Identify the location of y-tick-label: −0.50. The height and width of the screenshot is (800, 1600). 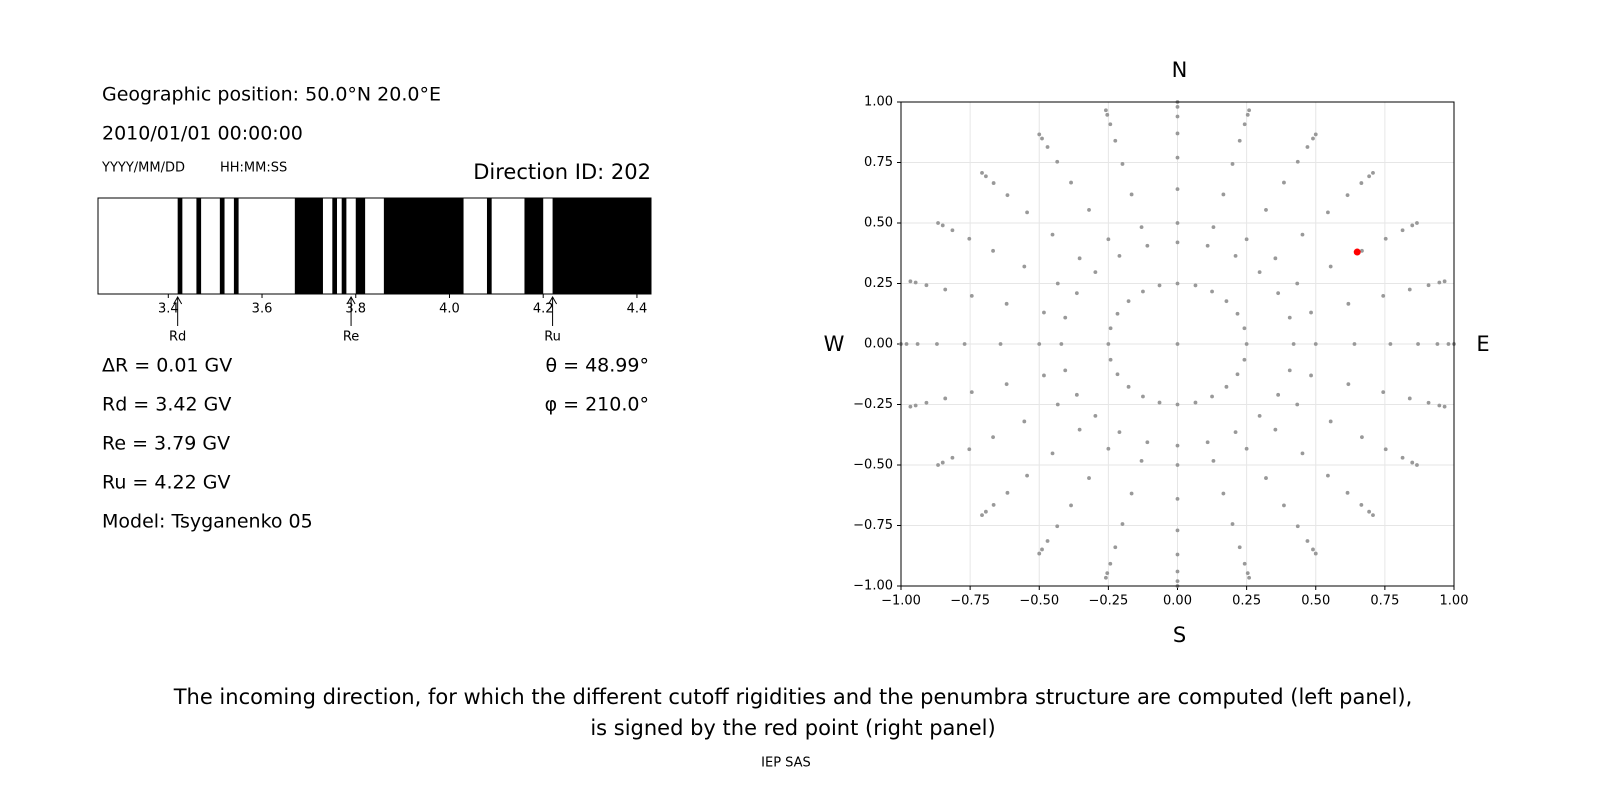
(873, 465).